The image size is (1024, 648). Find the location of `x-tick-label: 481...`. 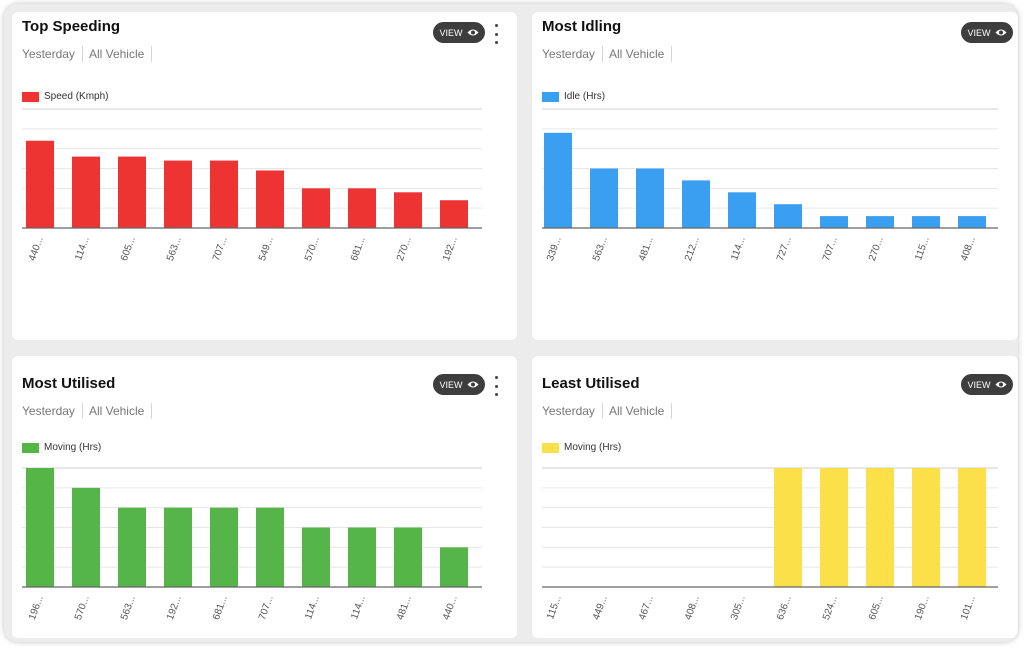

x-tick-label: 481... is located at coordinates (404, 607).